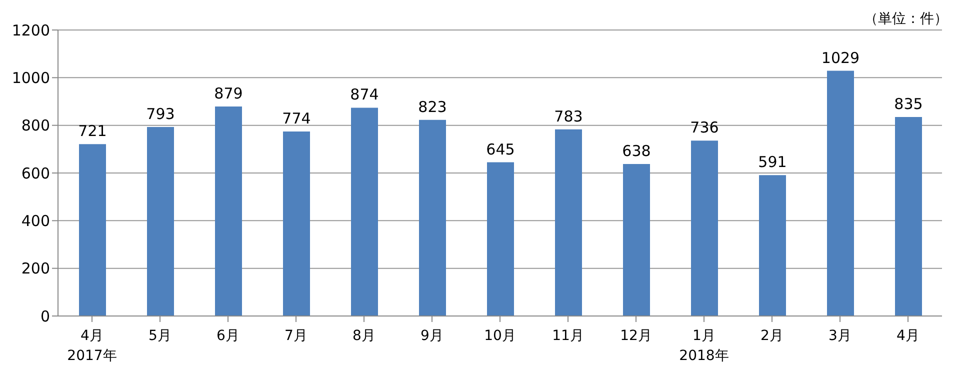  I want to click on data-label: 591, so click(772, 162).